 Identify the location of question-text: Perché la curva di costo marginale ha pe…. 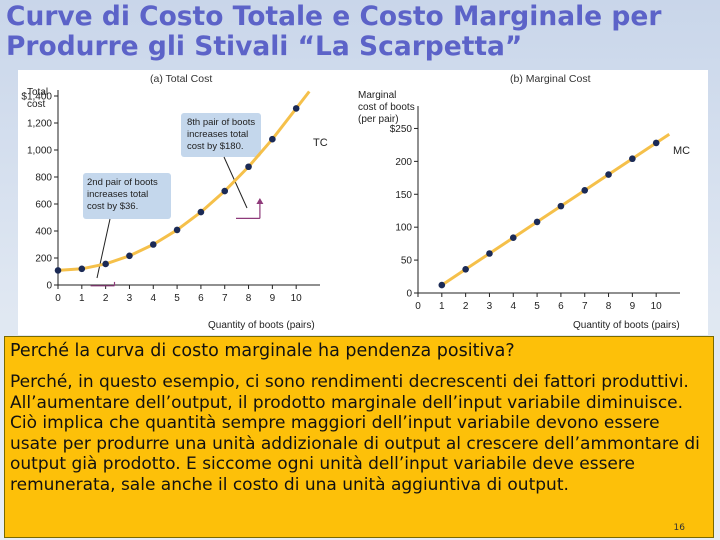
(262, 351).